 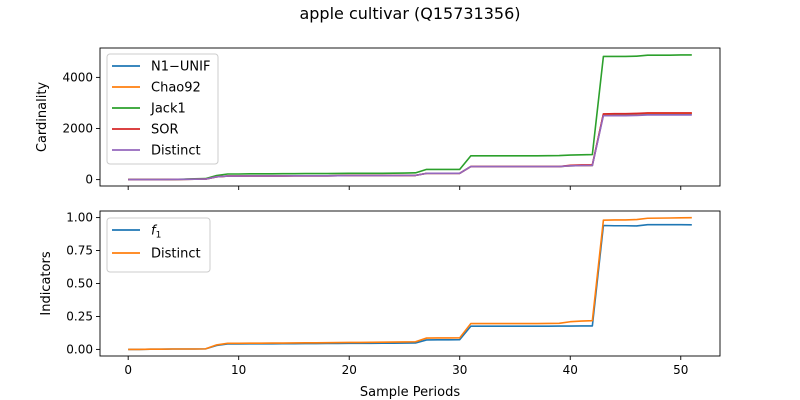 What do you see at coordinates (238, 370) in the screenshot?
I see `x-tick-label: 10` at bounding box center [238, 370].